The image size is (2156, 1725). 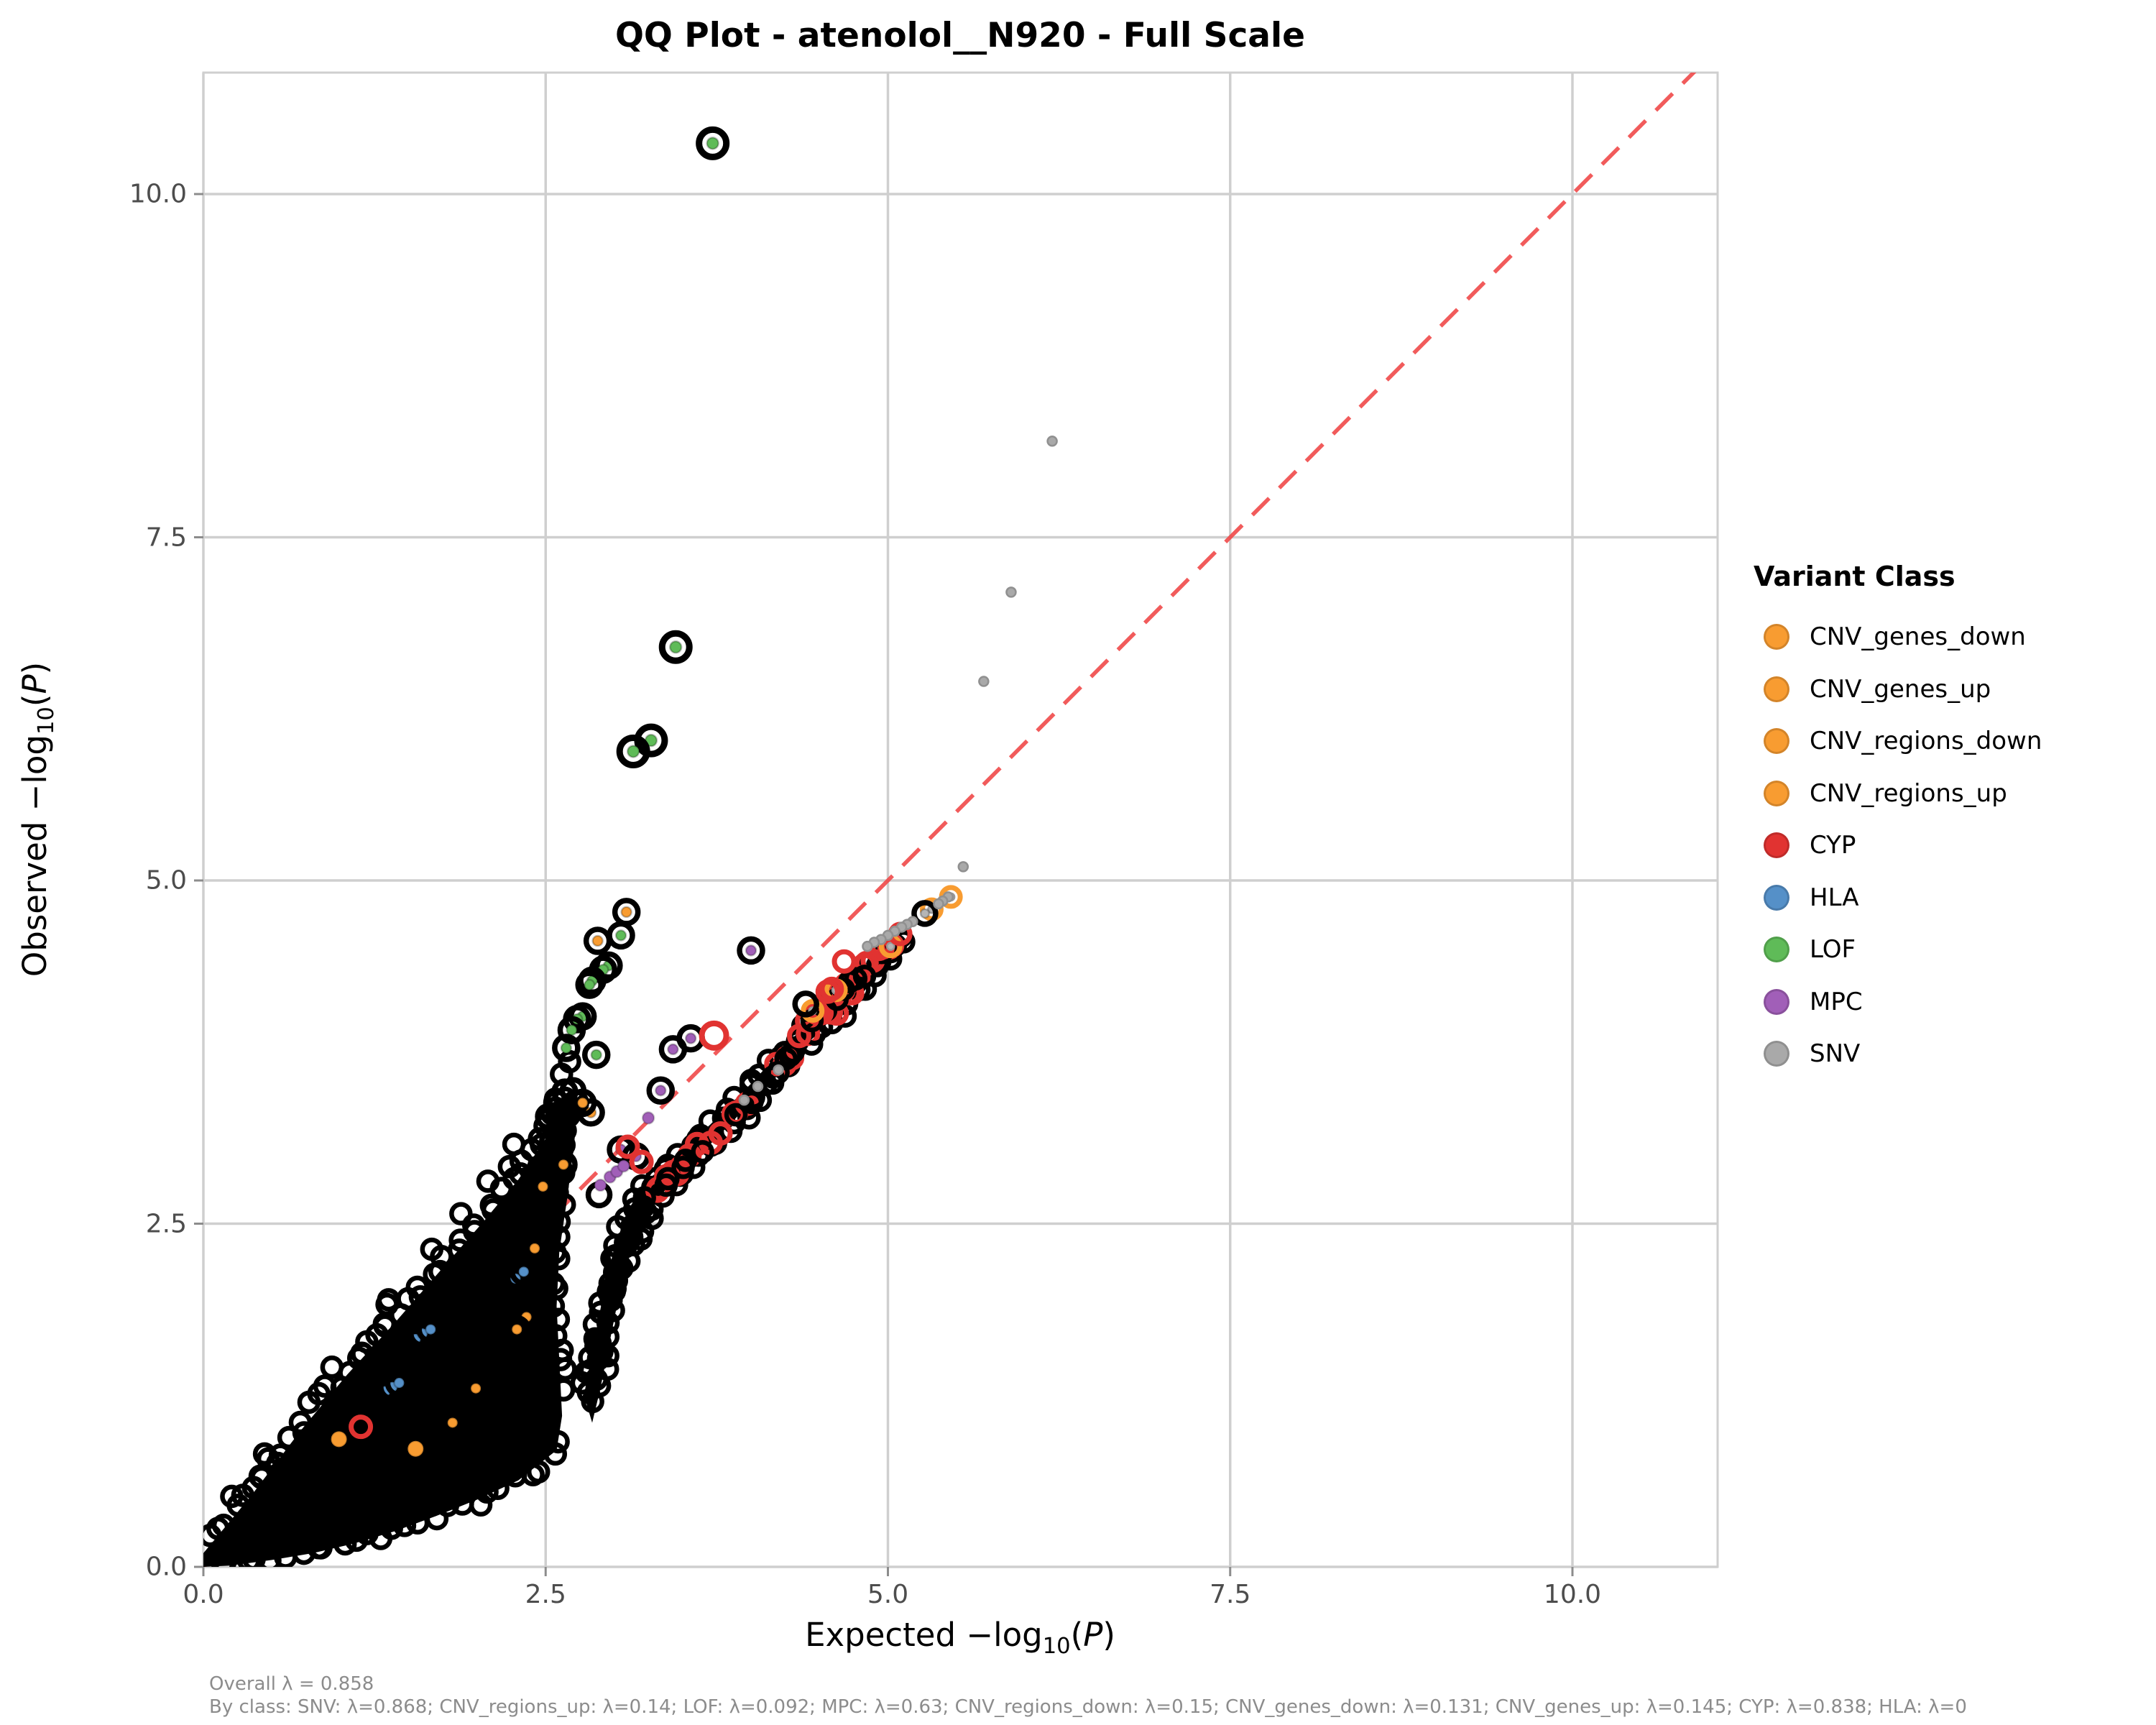 I want to click on x-axis-label: Expected −log10(P), so click(x=960, y=1637).